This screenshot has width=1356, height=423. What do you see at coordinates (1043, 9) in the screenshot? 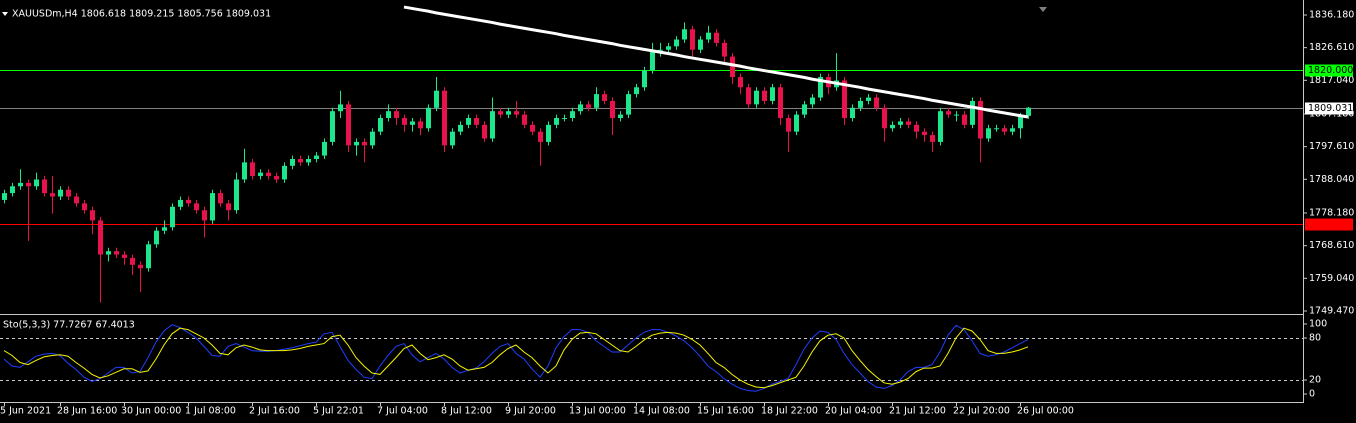
I see `shift-marker` at bounding box center [1043, 9].